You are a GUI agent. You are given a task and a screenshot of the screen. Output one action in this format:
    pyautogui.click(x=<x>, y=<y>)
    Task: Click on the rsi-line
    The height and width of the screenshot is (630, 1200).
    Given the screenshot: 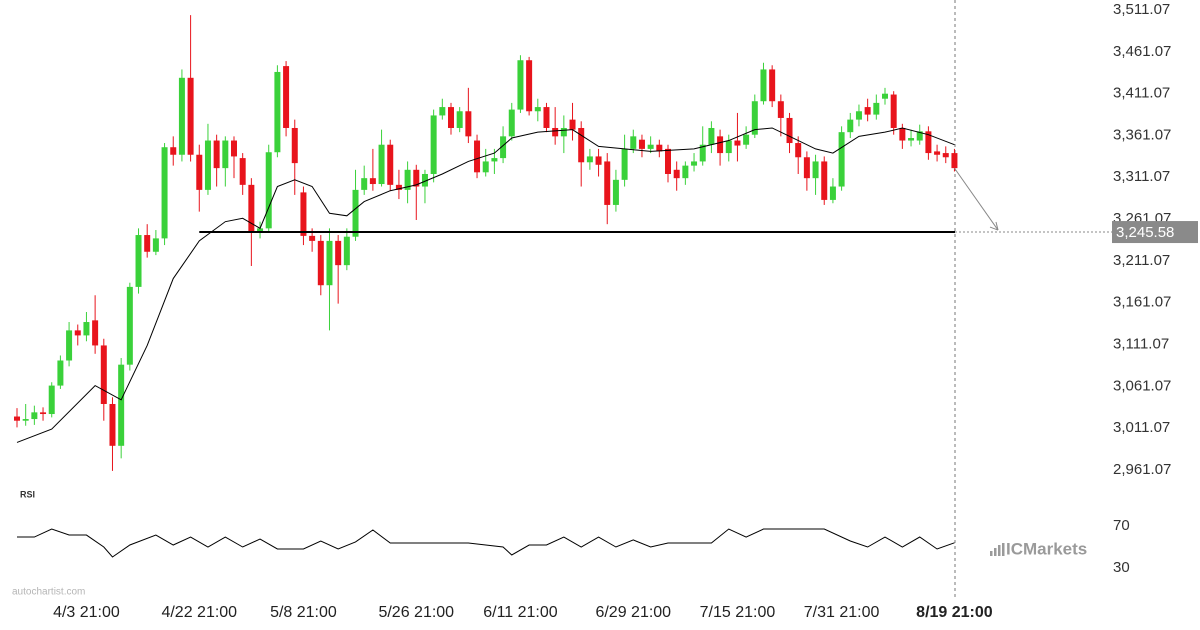 What is the action you would take?
    pyautogui.click(x=486, y=543)
    